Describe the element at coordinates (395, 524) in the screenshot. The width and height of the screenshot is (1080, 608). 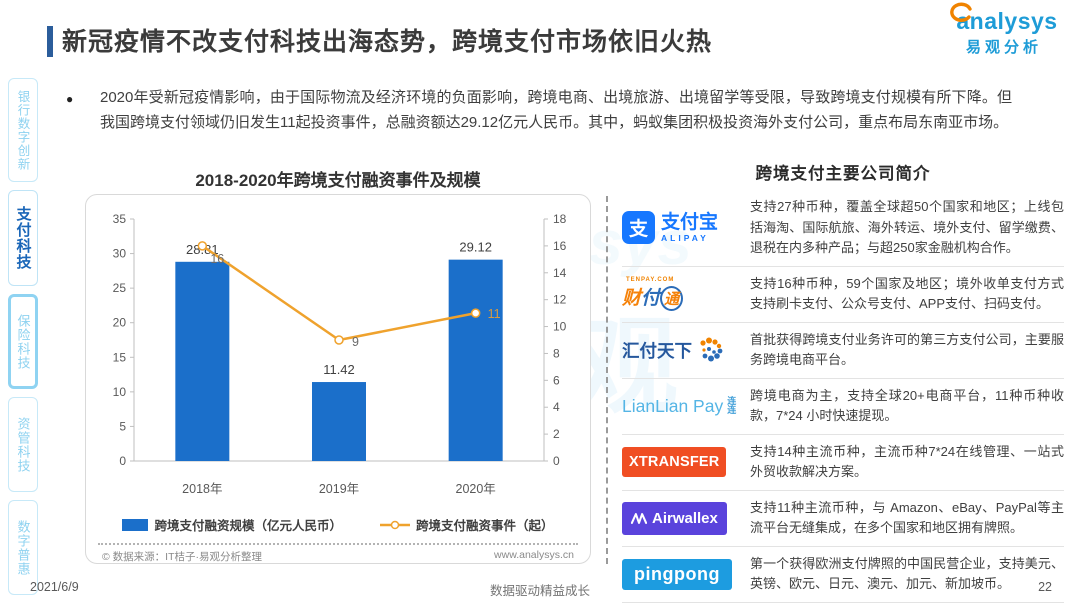
I see `legend-line-swatch` at that location.